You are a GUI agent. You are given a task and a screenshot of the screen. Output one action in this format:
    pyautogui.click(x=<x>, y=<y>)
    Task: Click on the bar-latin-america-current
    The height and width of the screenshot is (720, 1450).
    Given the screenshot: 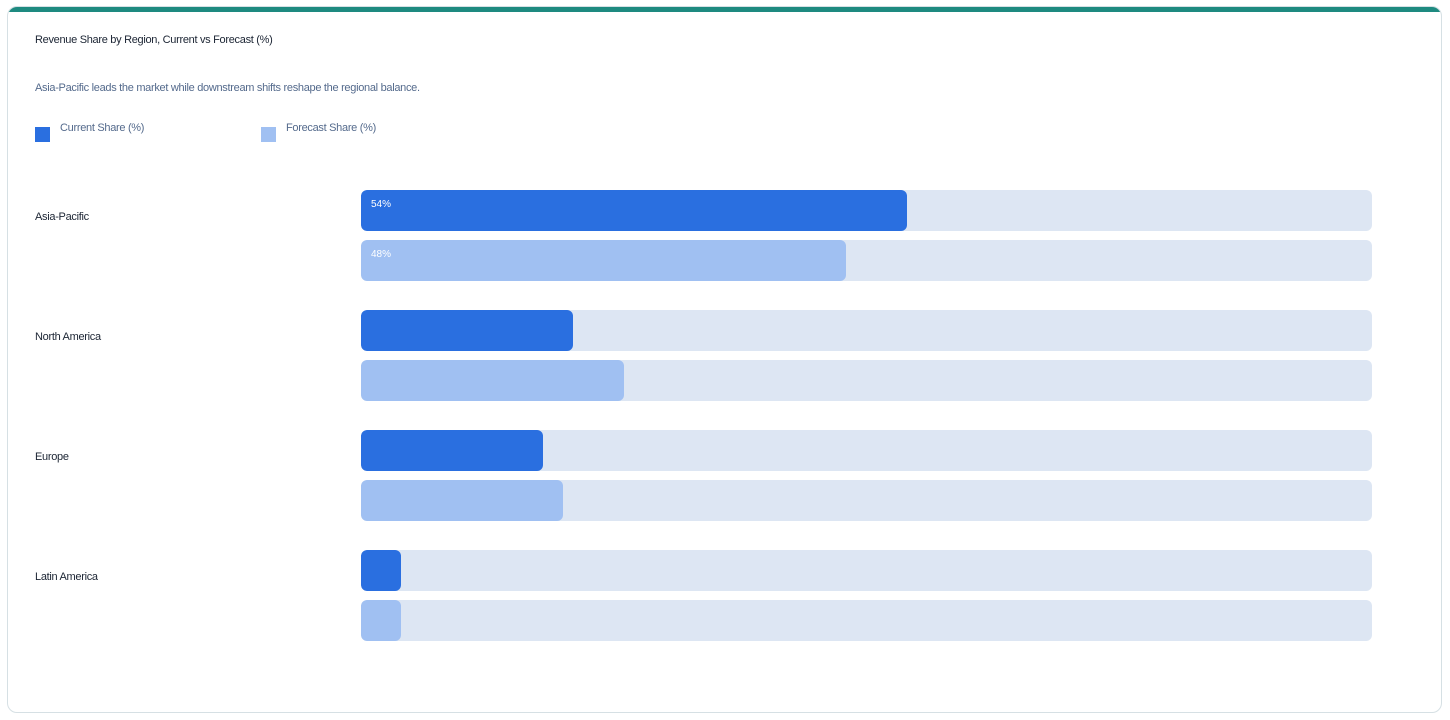 What is the action you would take?
    pyautogui.click(x=381, y=570)
    